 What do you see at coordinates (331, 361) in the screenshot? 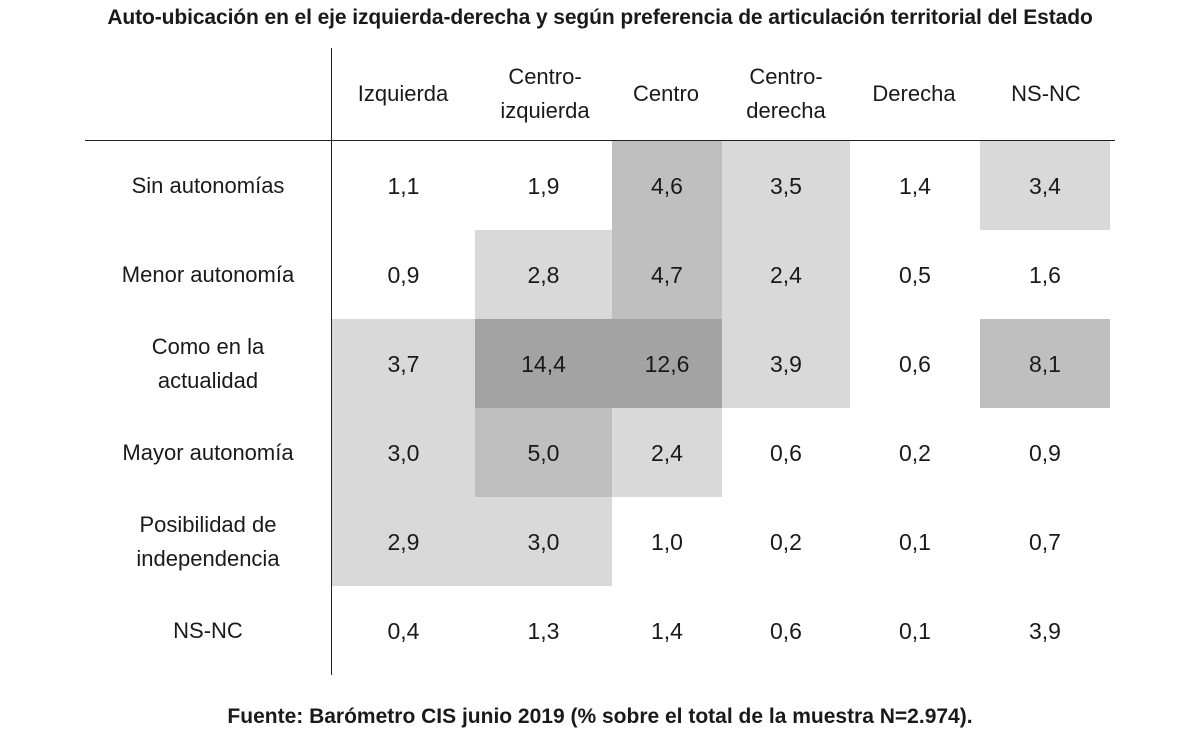
I see `vertical-divider` at bounding box center [331, 361].